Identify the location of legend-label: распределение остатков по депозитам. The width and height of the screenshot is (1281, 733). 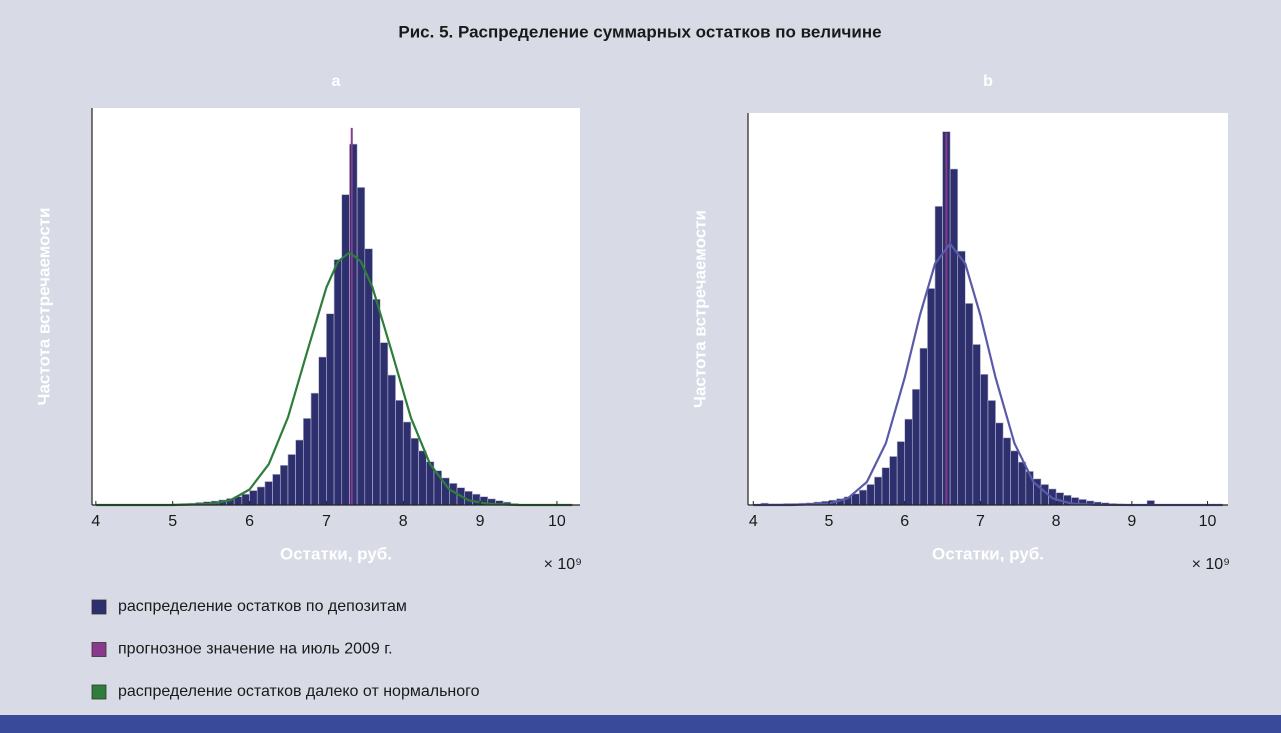
(262, 606).